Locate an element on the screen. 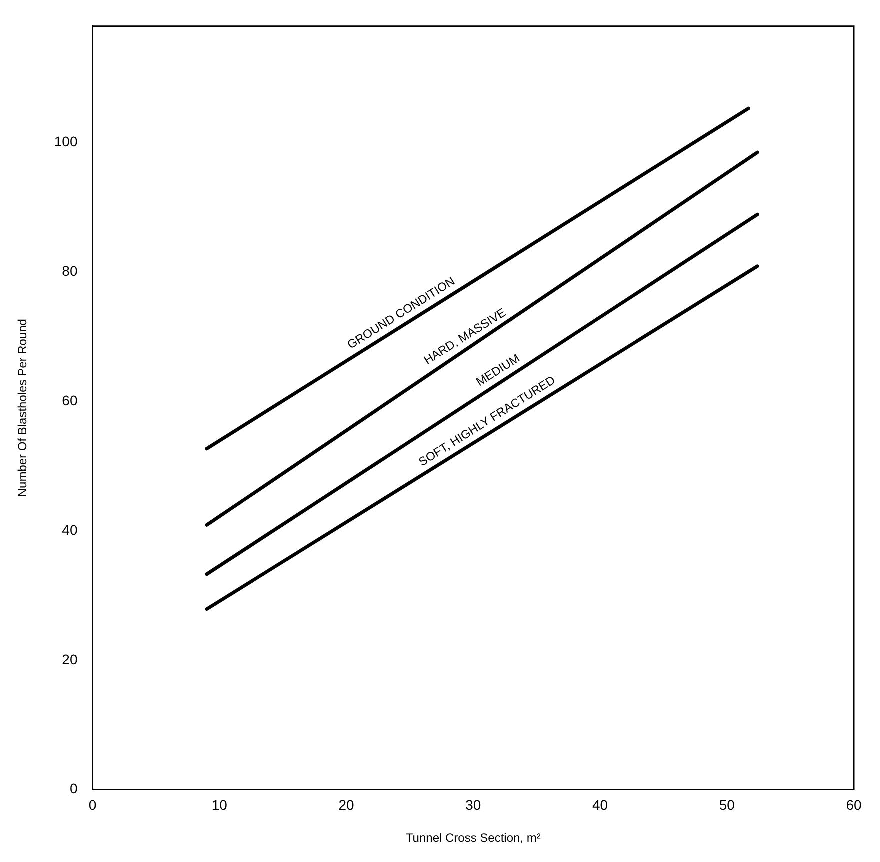 The image size is (880, 862). y-tick-label: 80 is located at coordinates (70, 271).